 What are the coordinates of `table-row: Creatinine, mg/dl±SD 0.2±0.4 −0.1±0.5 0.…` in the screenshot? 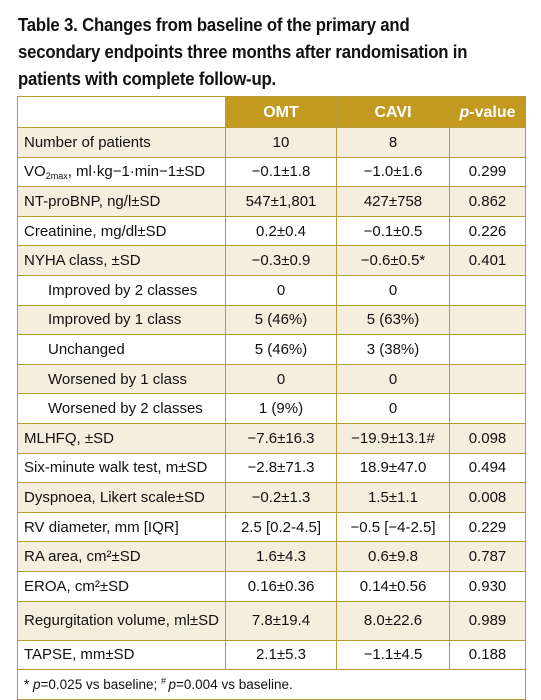 It's located at (271, 231).